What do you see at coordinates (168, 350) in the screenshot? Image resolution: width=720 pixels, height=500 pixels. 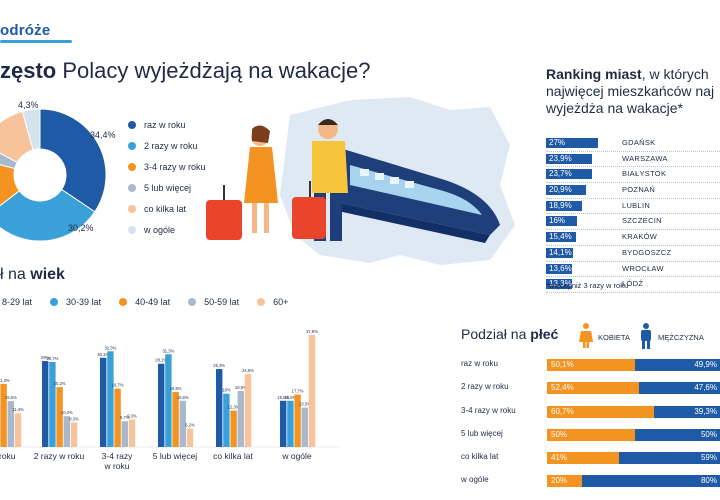 I see `age-bar-label: 31,3%` at bounding box center [168, 350].